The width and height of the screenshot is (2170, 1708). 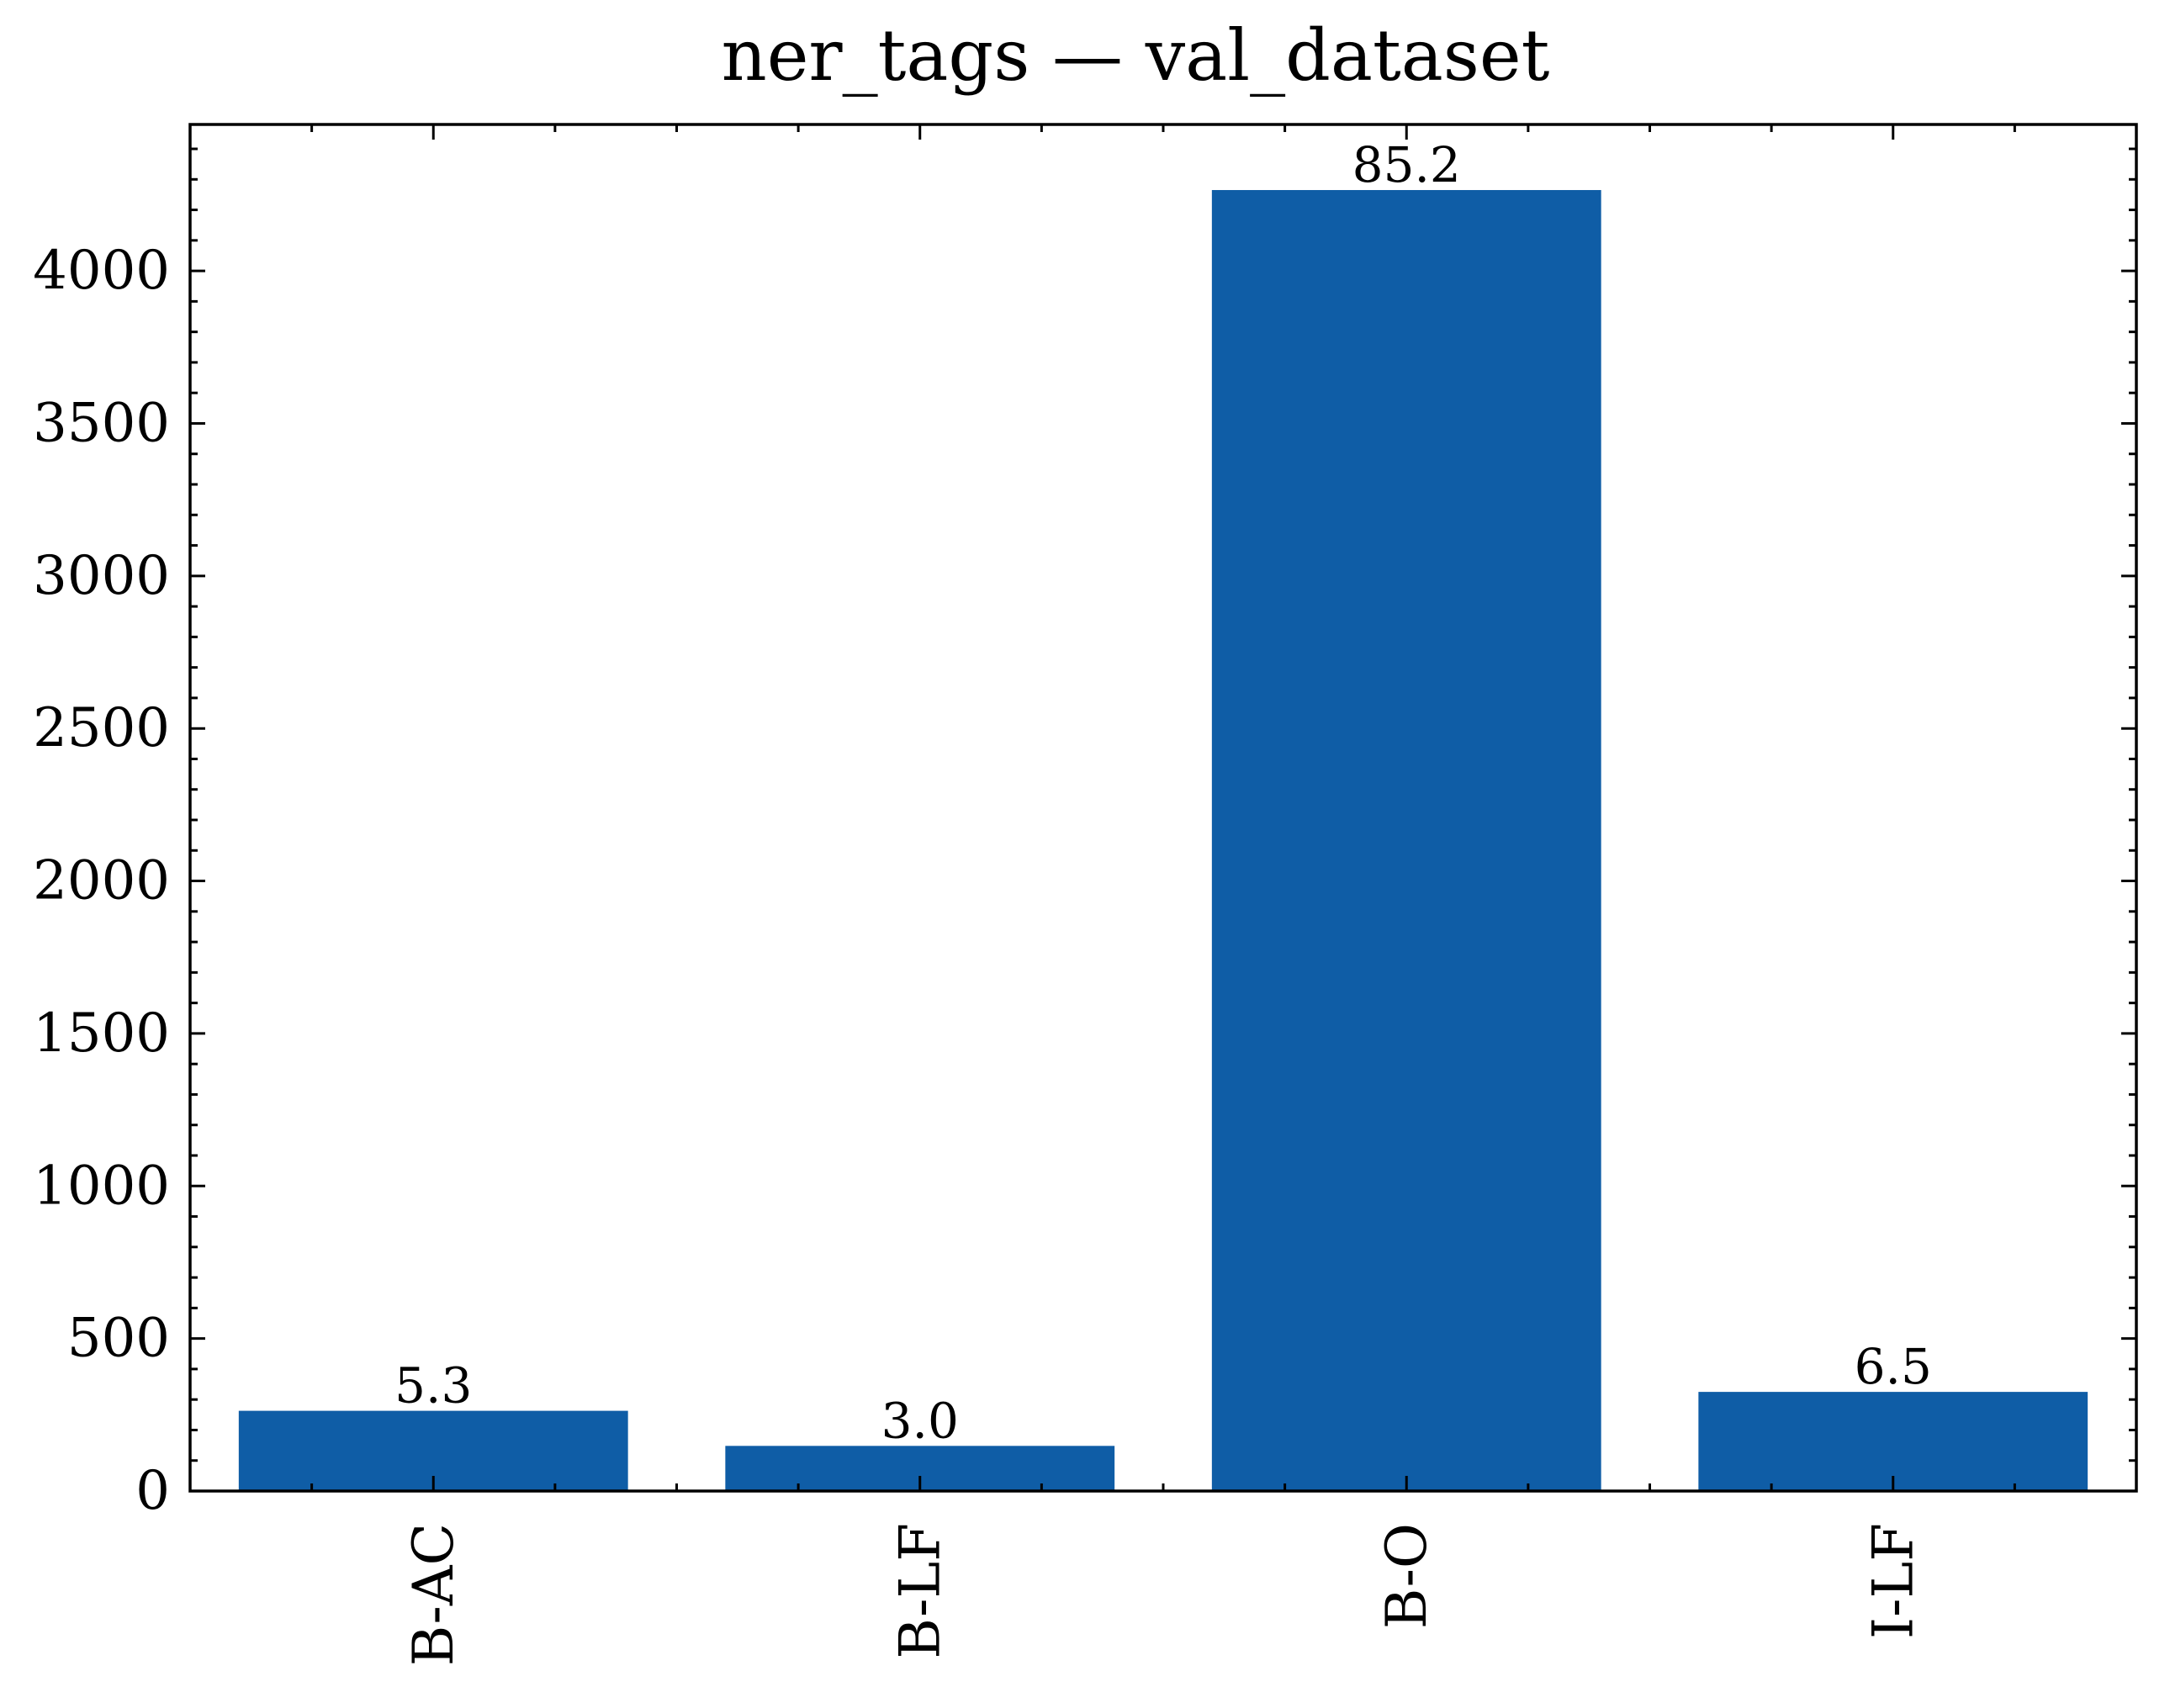 I want to click on y-tick-label: 2500, so click(x=101, y=728).